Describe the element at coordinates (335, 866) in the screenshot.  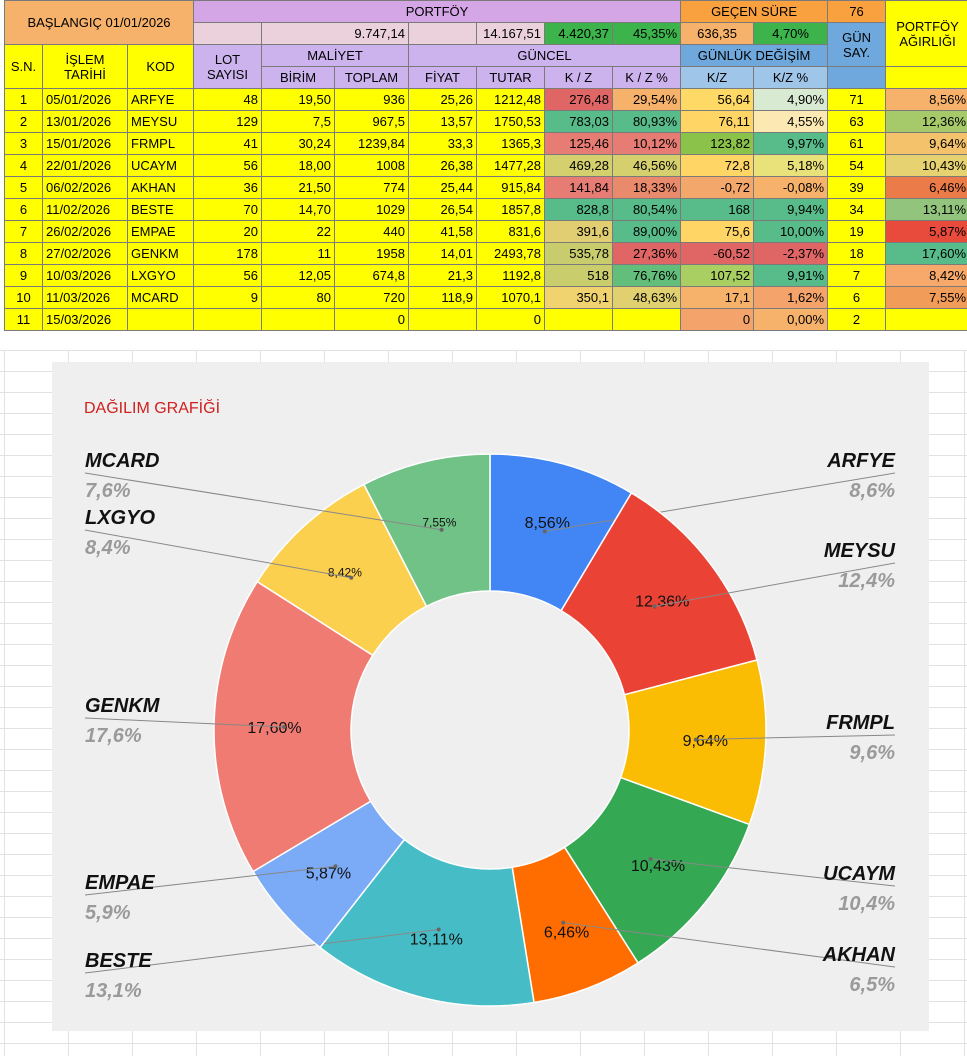
I see `leader-dot-empae` at that location.